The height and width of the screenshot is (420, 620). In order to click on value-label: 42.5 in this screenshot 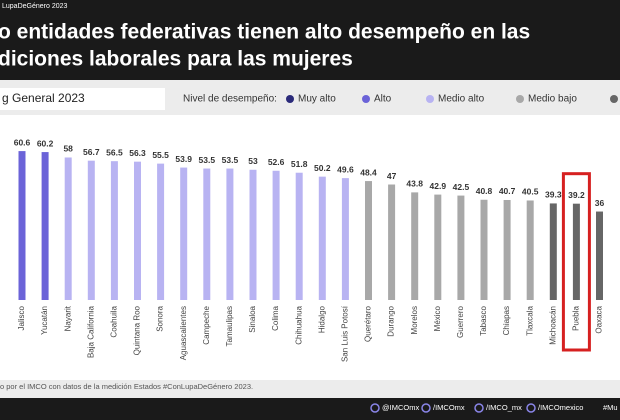, I will do `click(461, 187)`.